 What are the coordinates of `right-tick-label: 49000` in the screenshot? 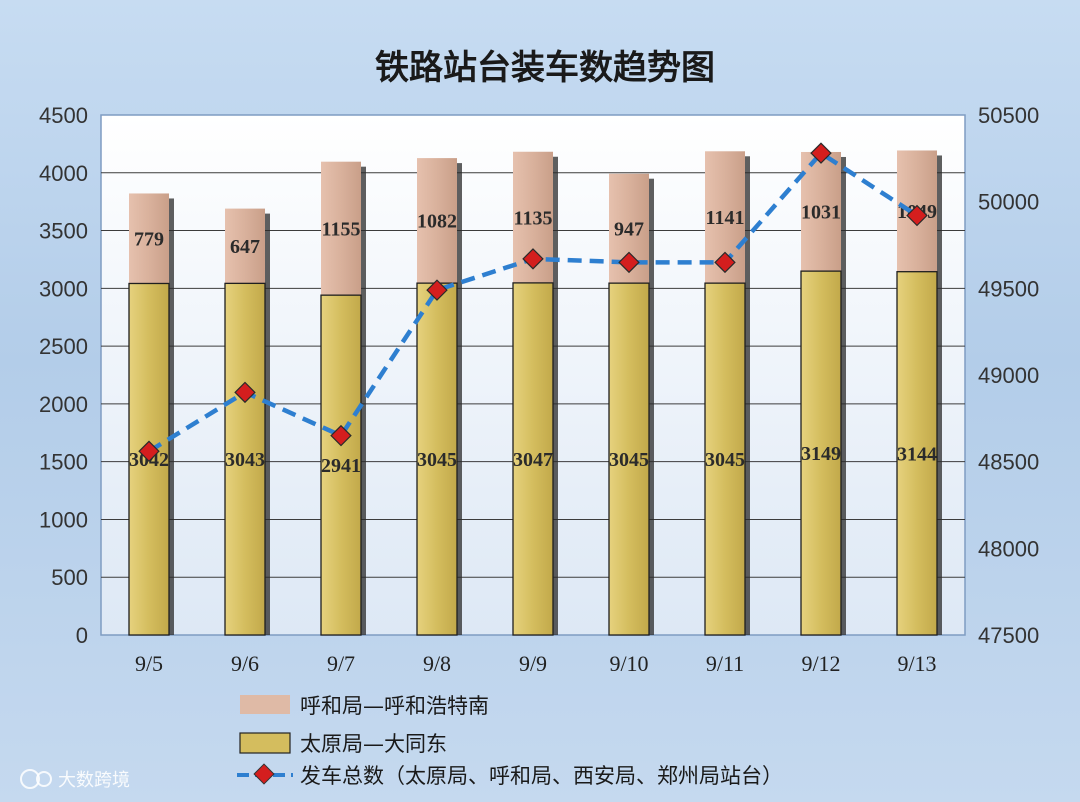 It's located at (1008, 375).